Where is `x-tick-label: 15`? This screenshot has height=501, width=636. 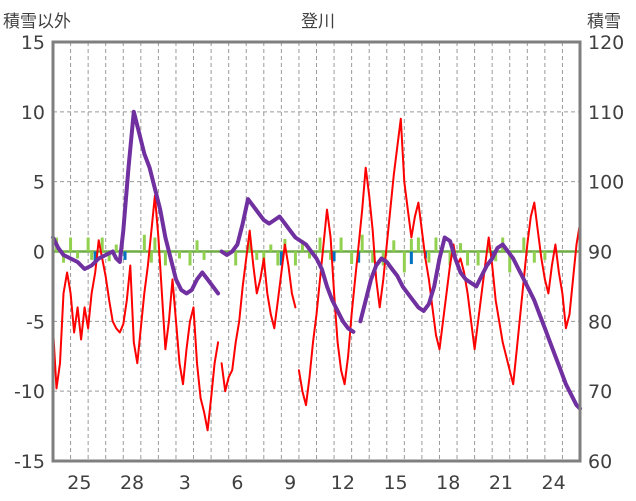 x-tick-label: 15 is located at coordinates (395, 483).